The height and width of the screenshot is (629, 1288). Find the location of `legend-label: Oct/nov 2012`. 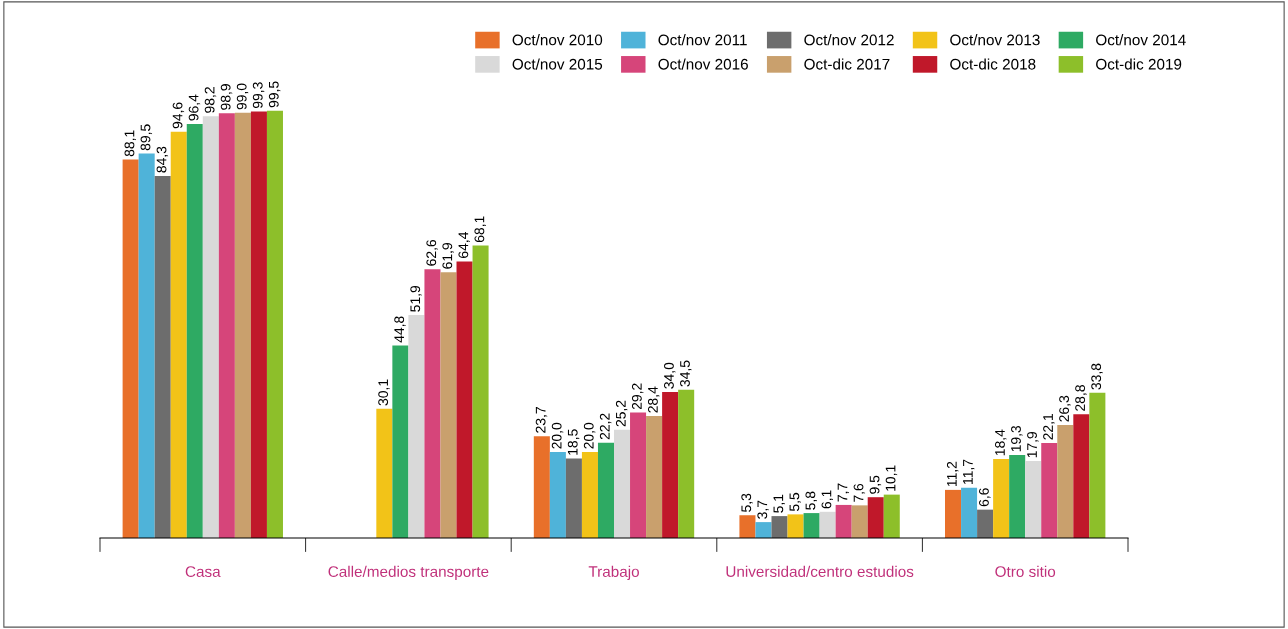

legend-label: Oct/nov 2012 is located at coordinates (849, 40).